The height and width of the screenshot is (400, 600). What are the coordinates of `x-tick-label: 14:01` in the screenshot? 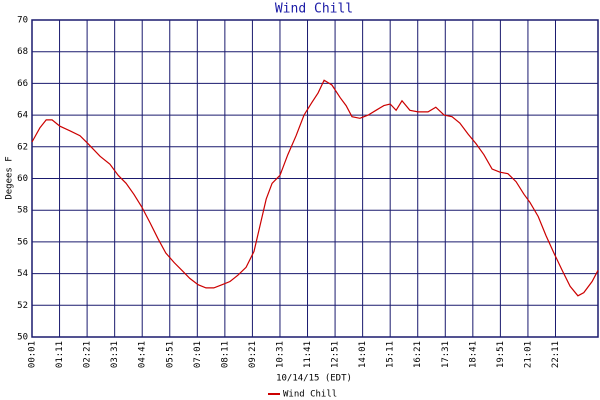 It's located at (363, 354).